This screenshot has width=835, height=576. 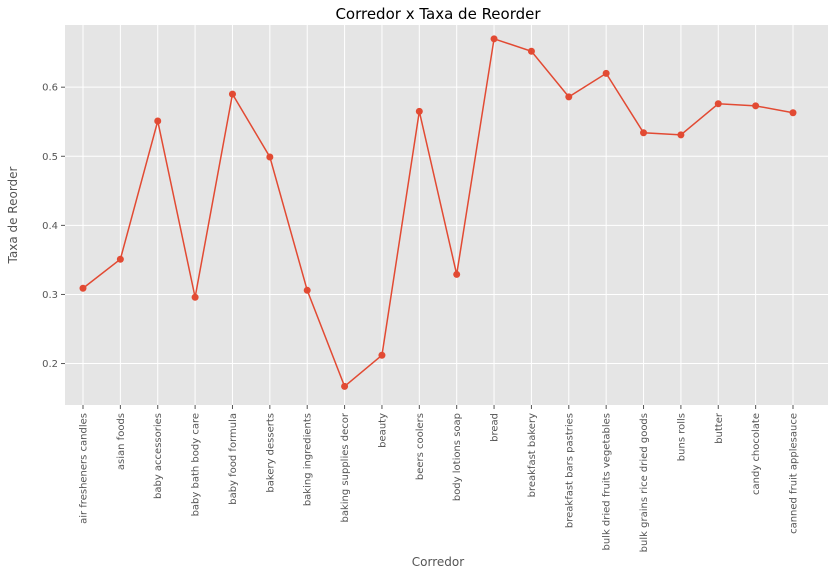 I want to click on x-tick-label: butter, so click(x=719, y=428).